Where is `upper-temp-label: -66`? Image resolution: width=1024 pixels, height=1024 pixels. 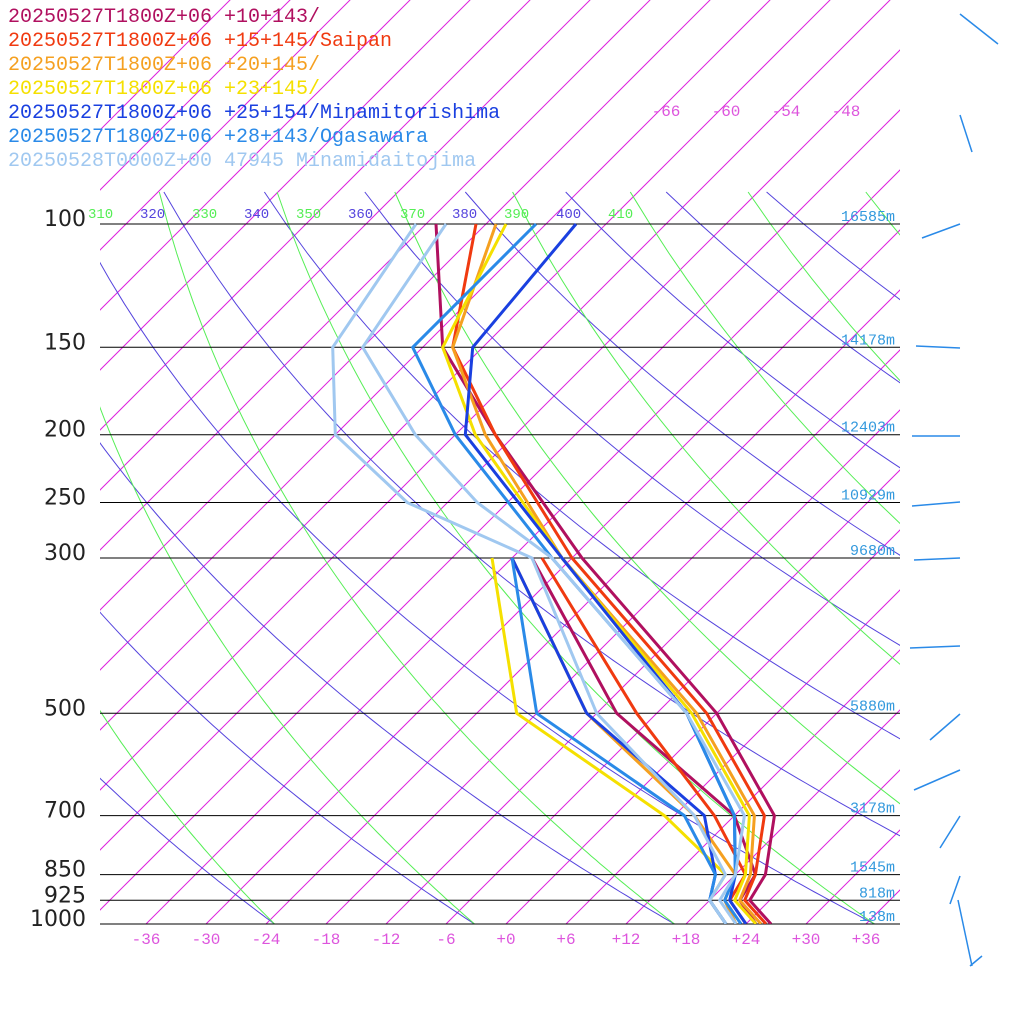
upper-temp-label: -66 is located at coordinates (666, 112).